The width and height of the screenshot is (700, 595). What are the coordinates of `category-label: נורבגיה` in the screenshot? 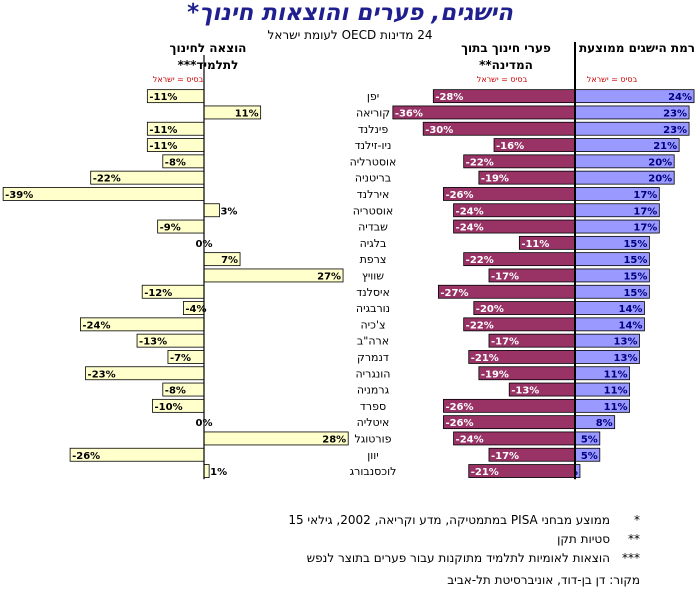 It's located at (373, 308).